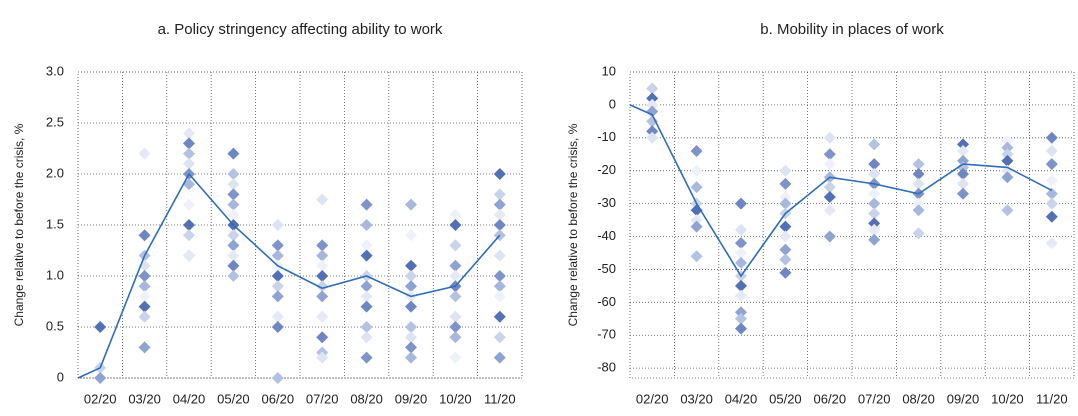 Image resolution: width=1078 pixels, height=416 pixels. Describe the element at coordinates (609, 70) in the screenshot. I see `y-tick-label: 10` at that location.